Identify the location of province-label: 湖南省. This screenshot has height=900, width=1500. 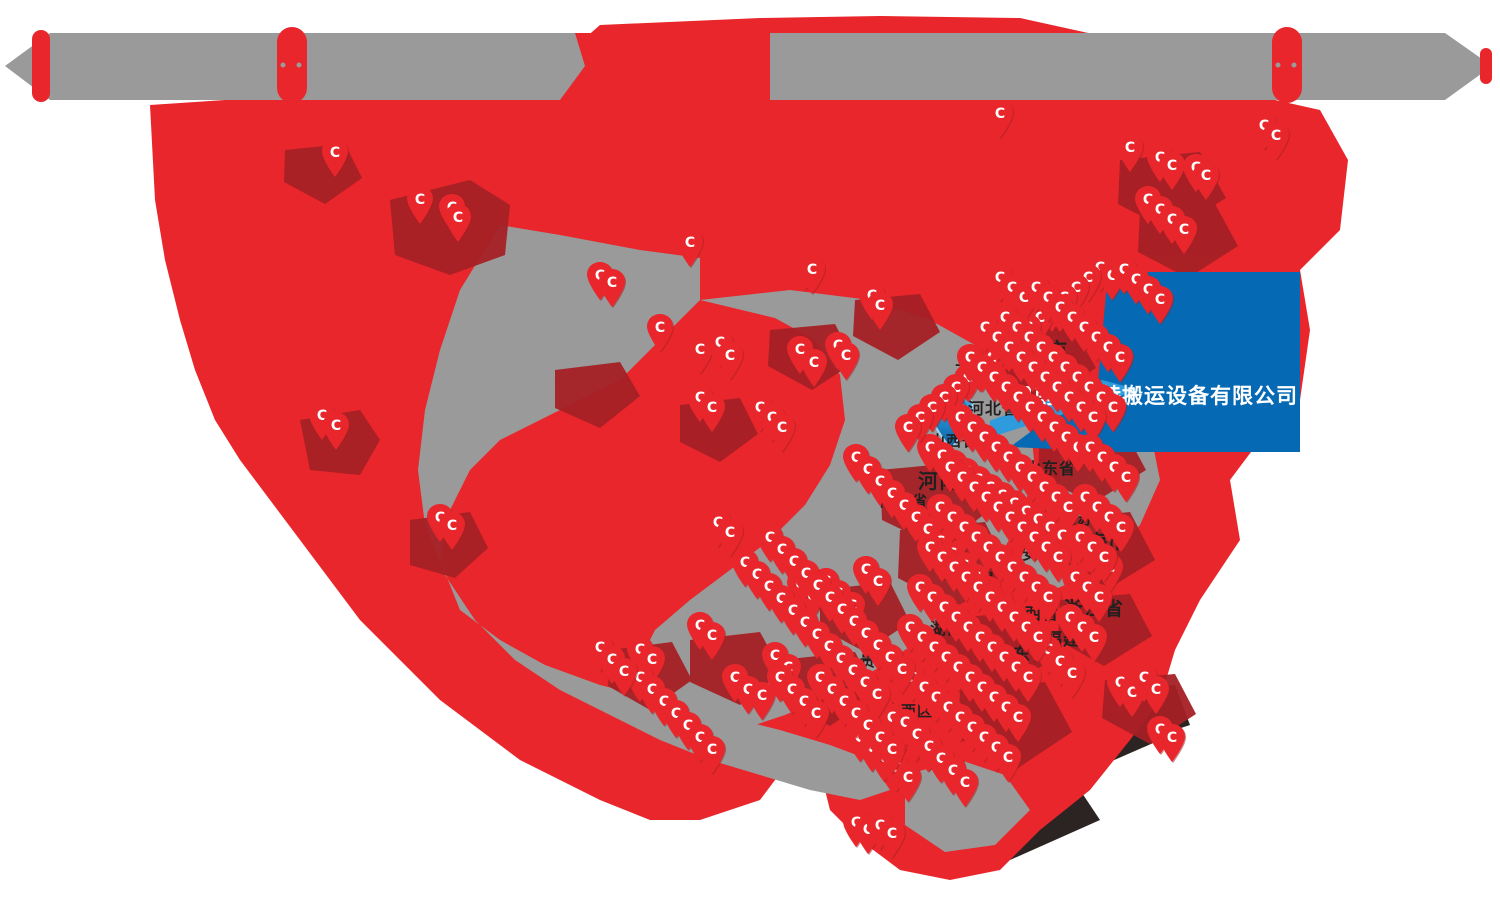
(956, 628).